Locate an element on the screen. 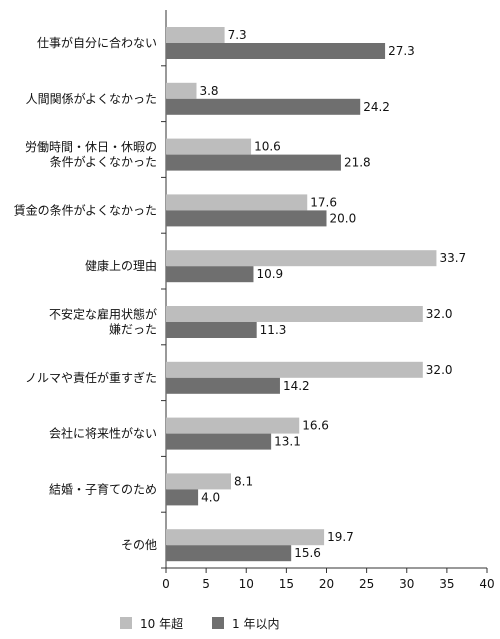 The height and width of the screenshot is (639, 500). data-label: 15.6 is located at coordinates (307, 553).